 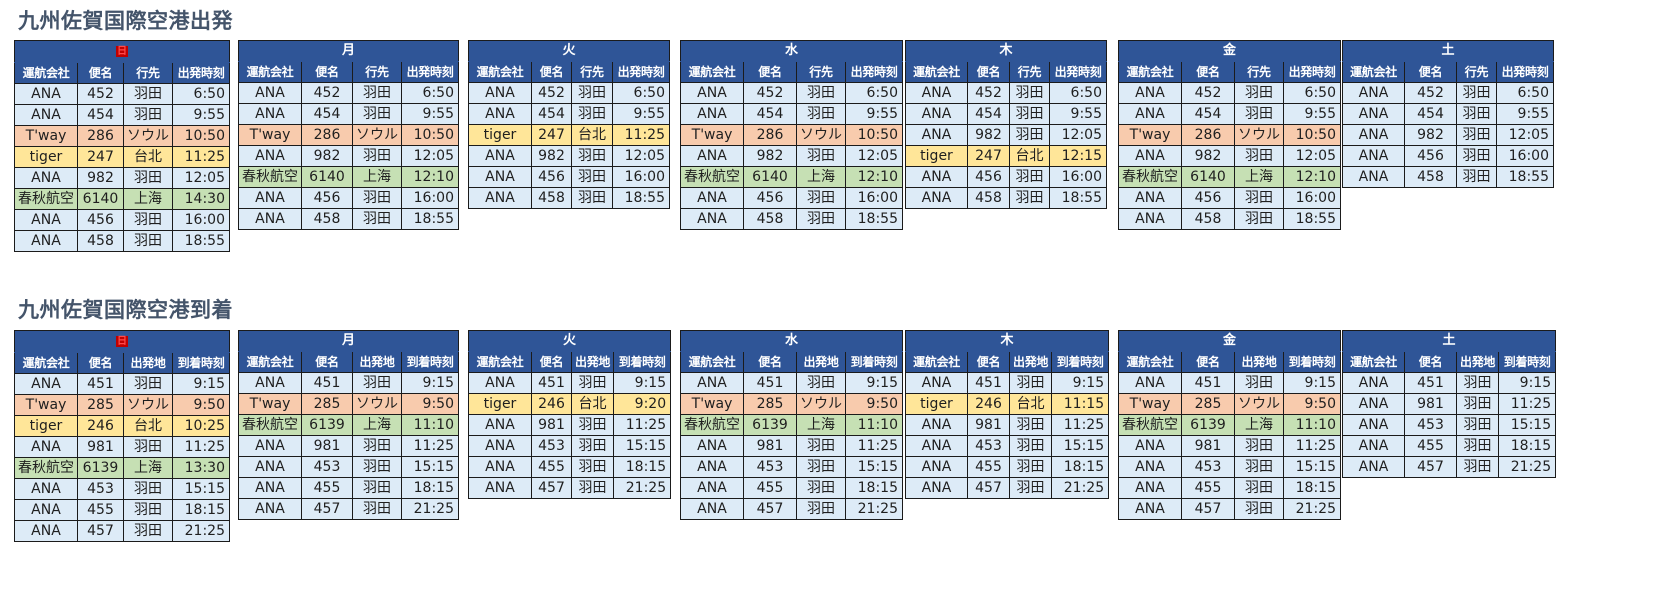 What do you see at coordinates (201, 447) in the screenshot?
I see `time-cell: 11:25` at bounding box center [201, 447].